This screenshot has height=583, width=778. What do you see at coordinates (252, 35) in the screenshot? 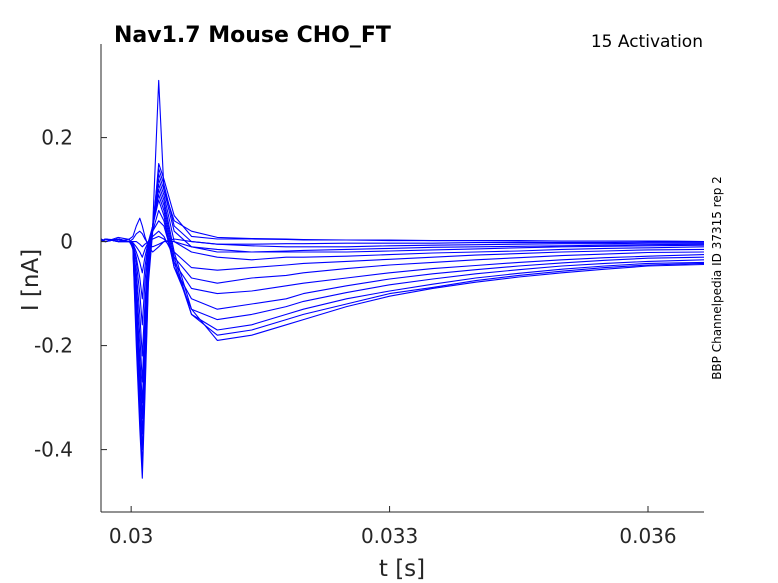
I see `chart-title: Nav1.7 Mouse CHO_FT` at bounding box center [252, 35].